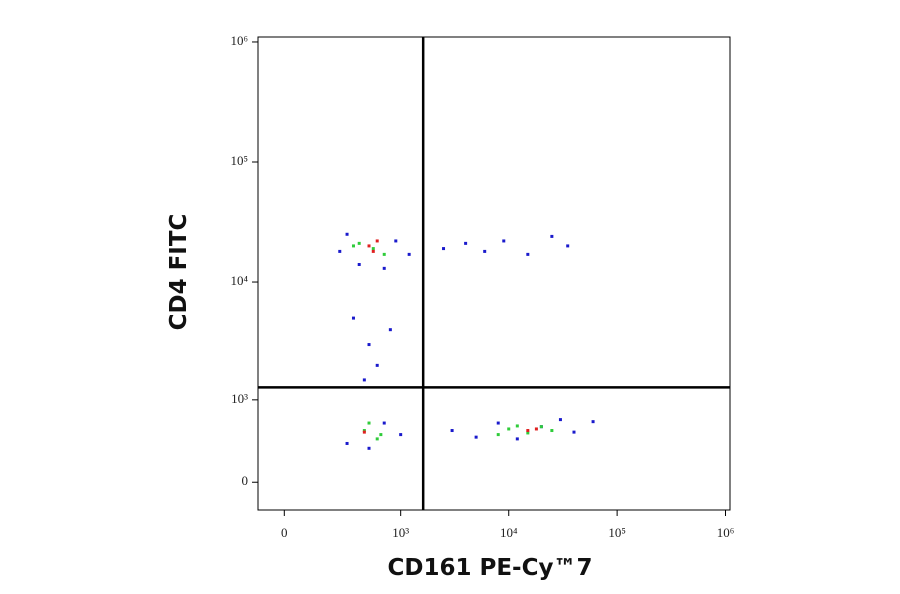 This screenshot has height=594, width=900. What do you see at coordinates (239, 280) in the screenshot?
I see `y-tick-label: 10⁴` at bounding box center [239, 280].